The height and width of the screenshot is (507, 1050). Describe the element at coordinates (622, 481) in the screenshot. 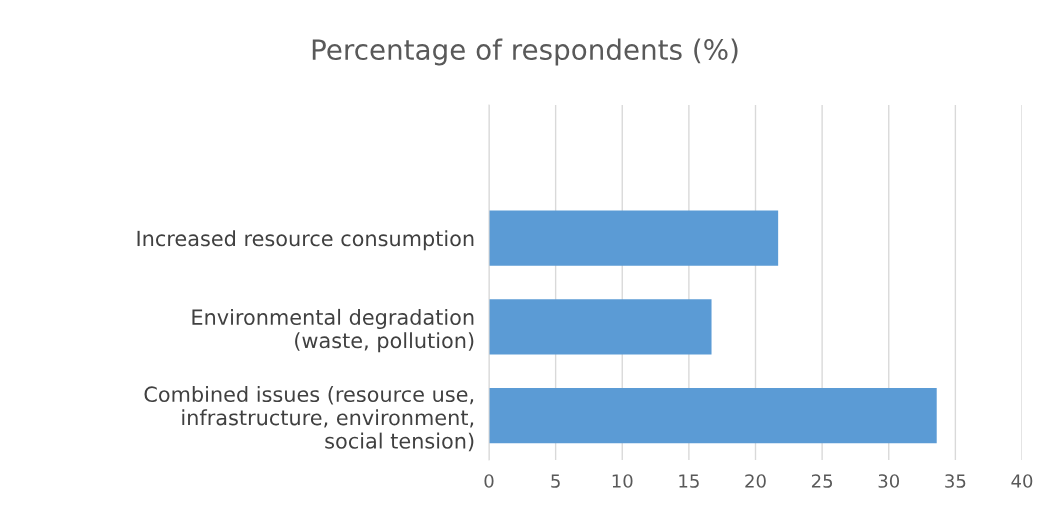

I see `x-tick-label: 10` at that location.